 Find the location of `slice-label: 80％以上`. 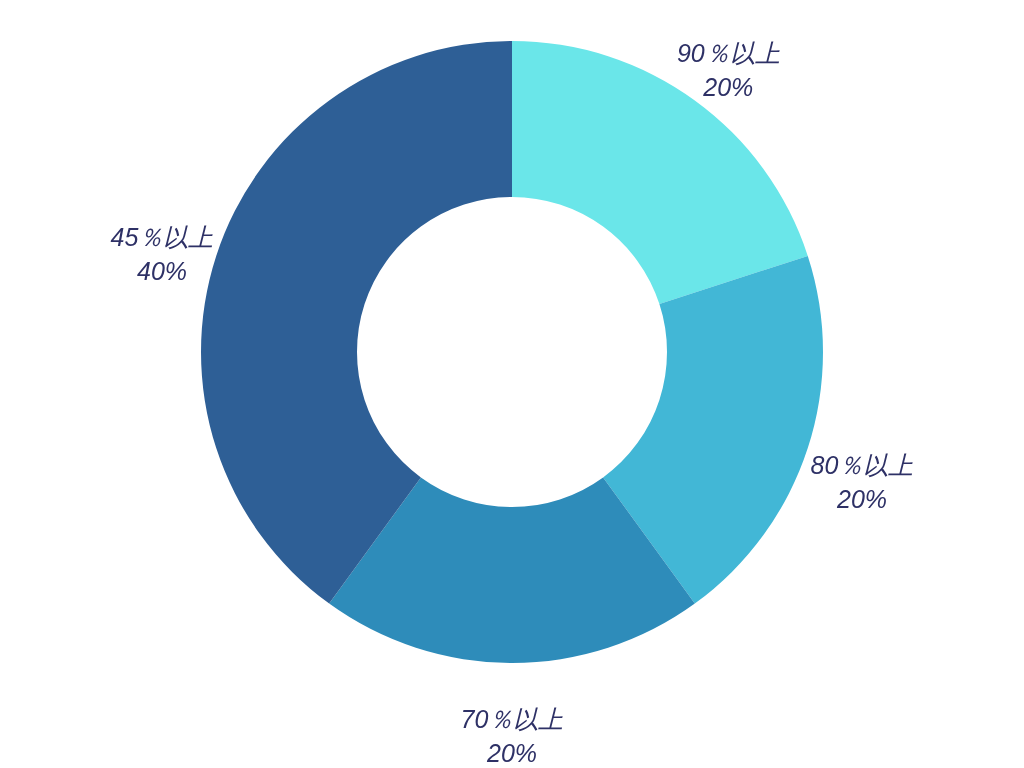

slice-label: 80％以上 is located at coordinates (862, 464).